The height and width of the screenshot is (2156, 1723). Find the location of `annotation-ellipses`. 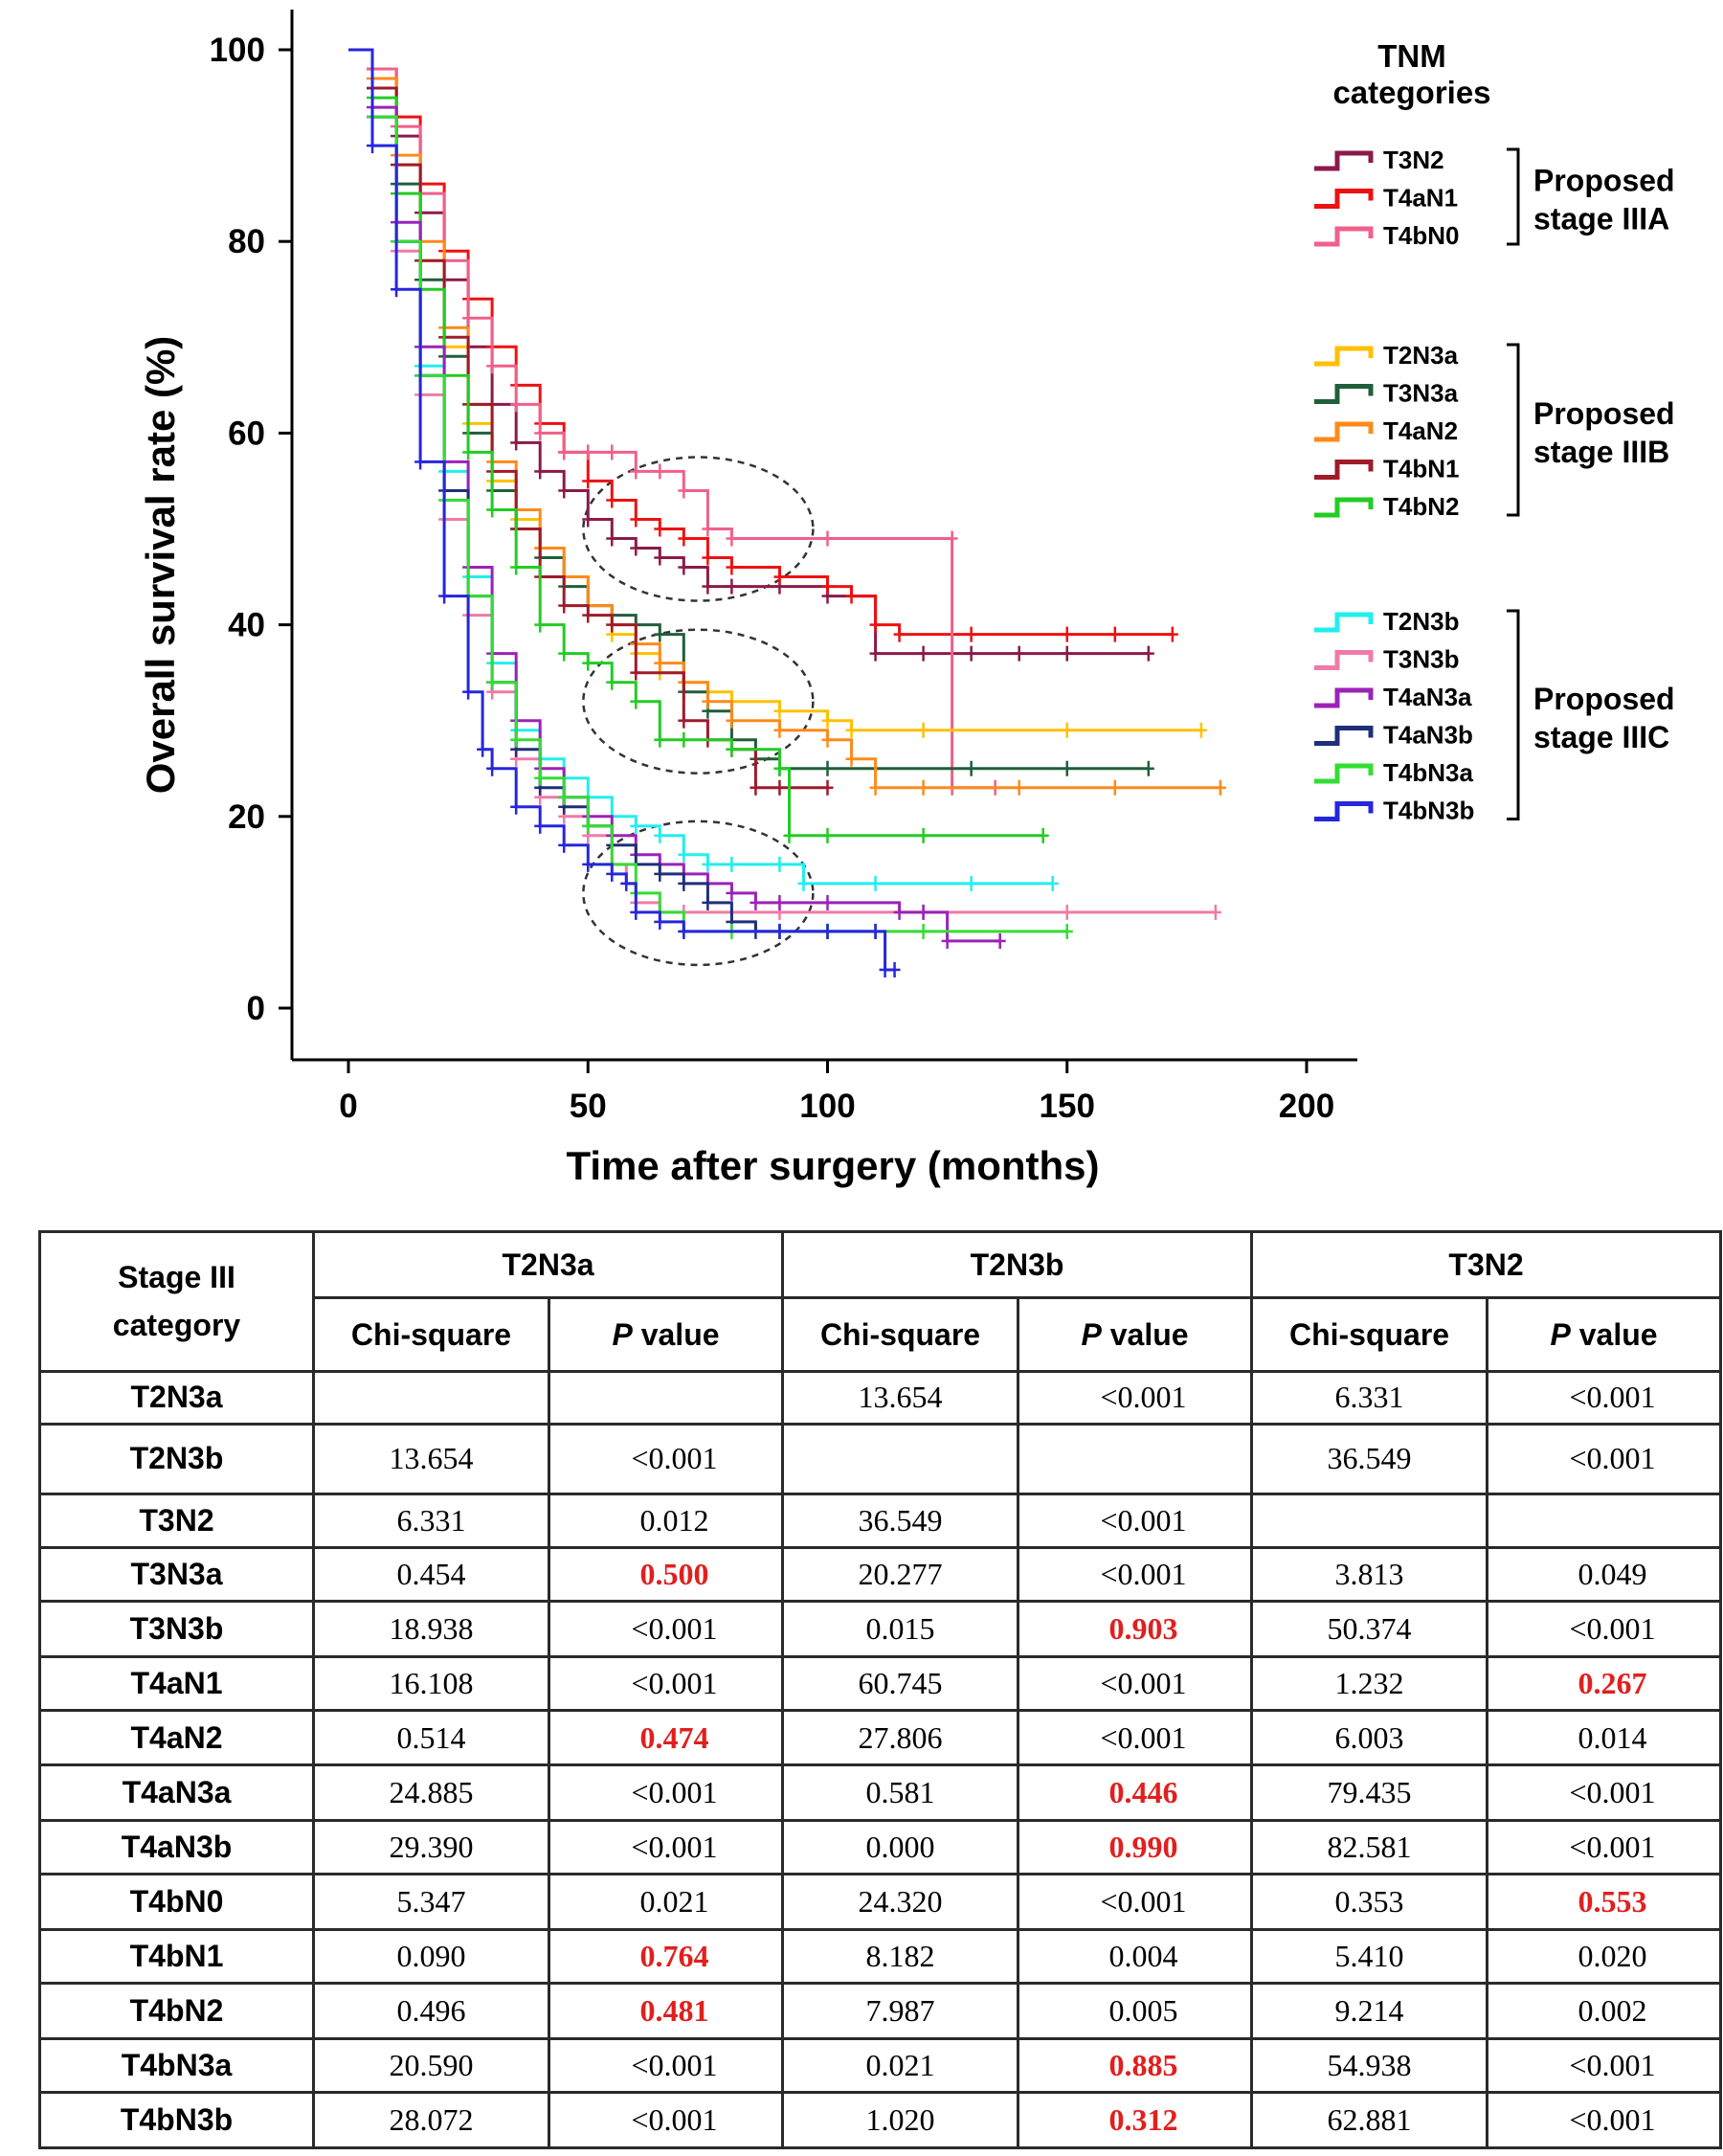

annotation-ellipses is located at coordinates (698, 712).